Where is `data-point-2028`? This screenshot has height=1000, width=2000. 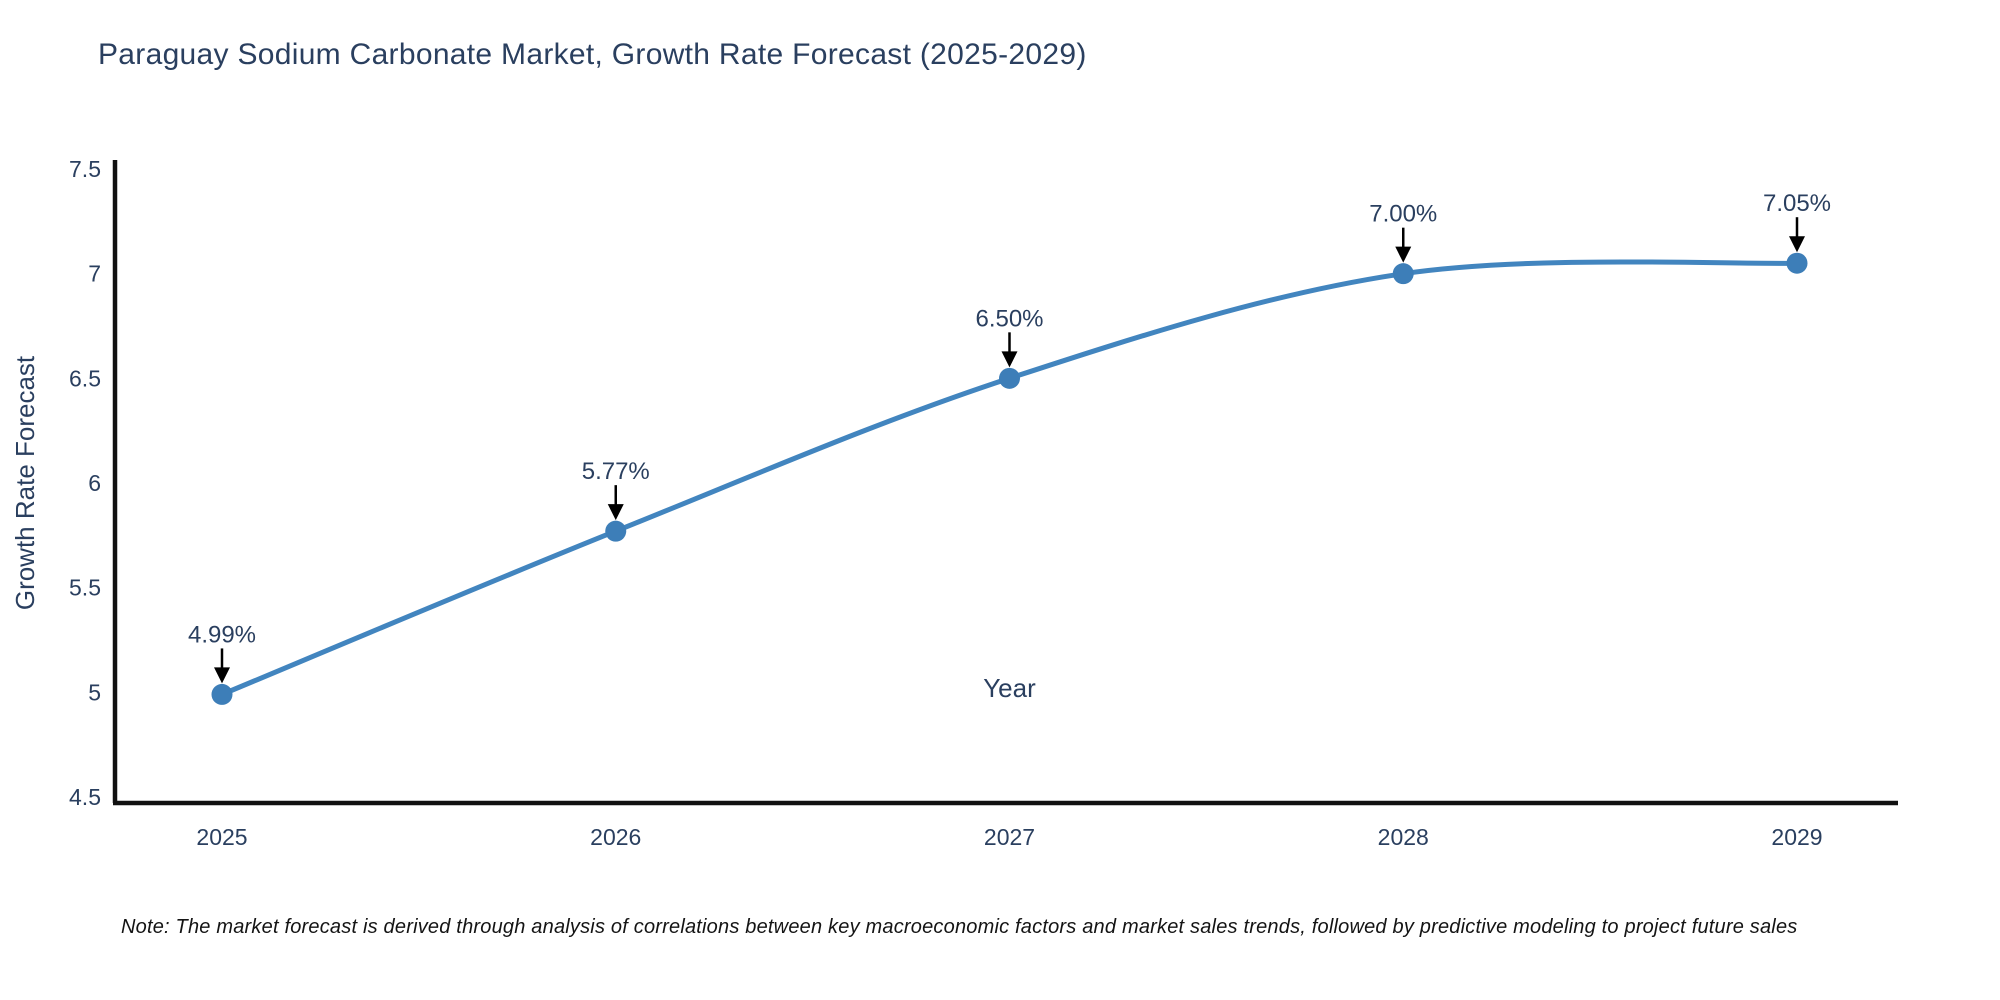 data-point-2028 is located at coordinates (1403, 274).